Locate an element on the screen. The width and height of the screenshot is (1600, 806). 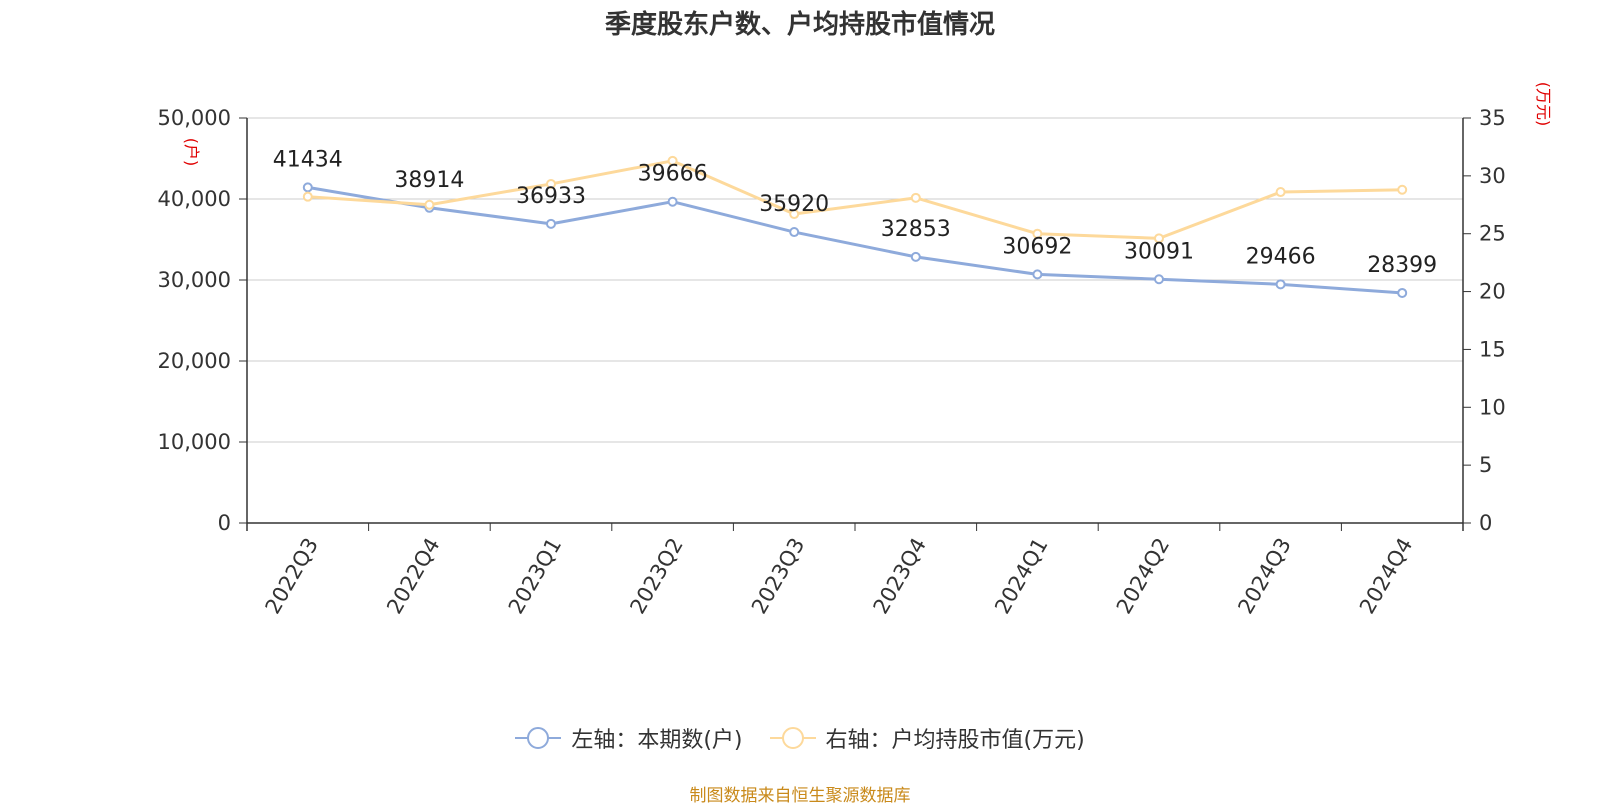
x-tick-label: 2023Q3 is located at coordinates (778, 576).